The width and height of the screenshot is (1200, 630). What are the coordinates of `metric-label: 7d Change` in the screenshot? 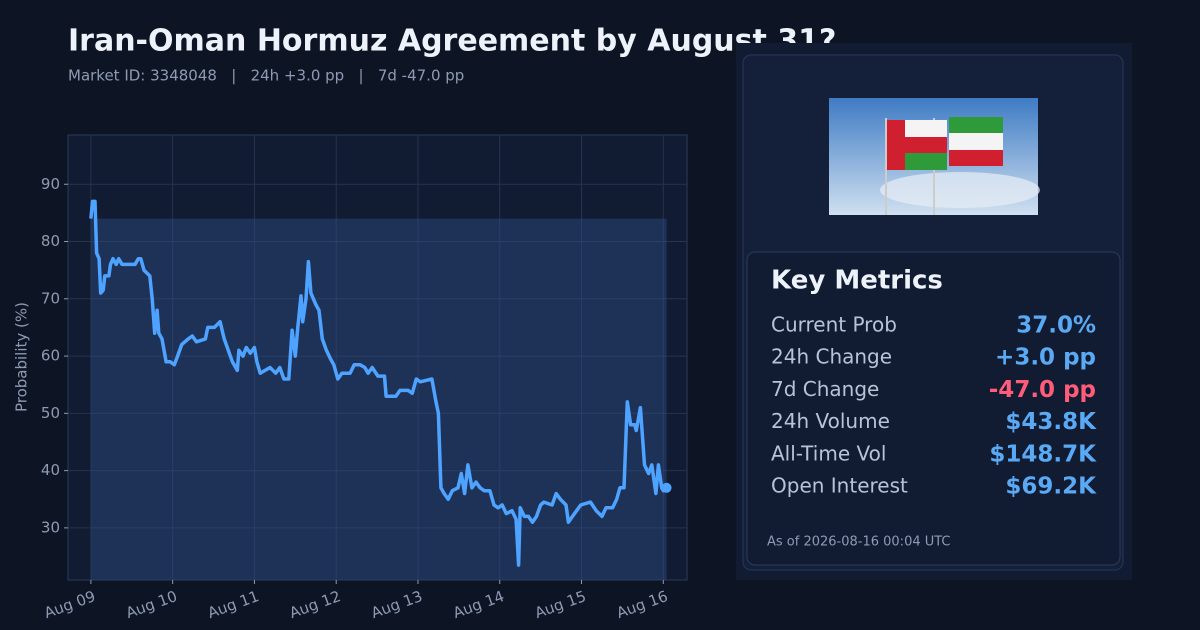 It's located at (825, 389).